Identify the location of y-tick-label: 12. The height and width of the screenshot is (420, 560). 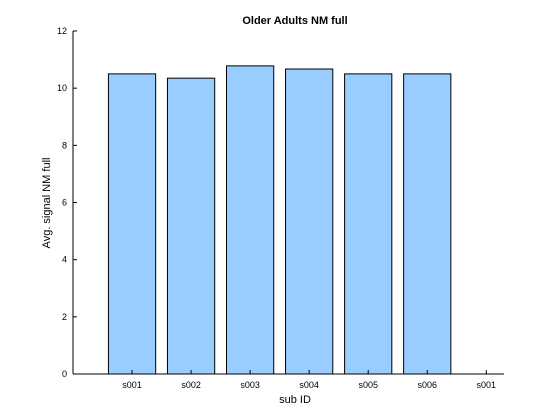
(62, 31).